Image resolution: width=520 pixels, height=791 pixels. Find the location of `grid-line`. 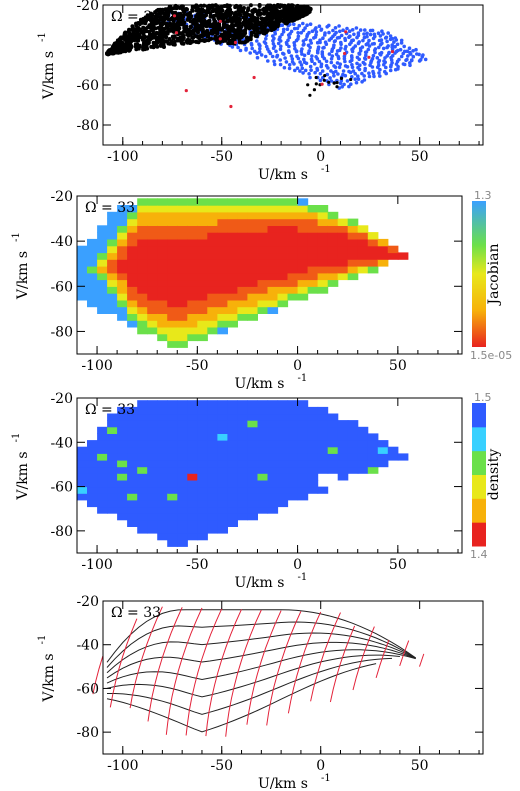

grid-line is located at coordinates (342, 664).